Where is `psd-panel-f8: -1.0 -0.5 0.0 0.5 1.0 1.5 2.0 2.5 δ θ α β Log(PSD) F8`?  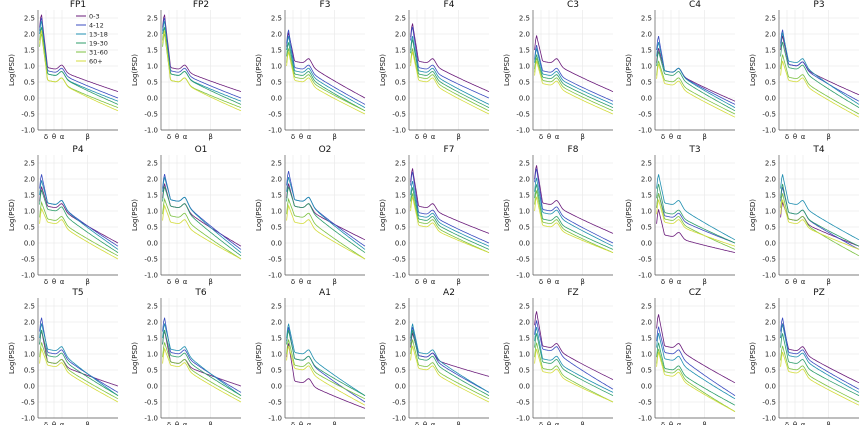
psd-panel-f8: -1.0 -0.5 0.0 0.5 1.0 1.5 2.0 2.5 δ θ α β Log(PSD) F8 is located at coordinates (558, 215).